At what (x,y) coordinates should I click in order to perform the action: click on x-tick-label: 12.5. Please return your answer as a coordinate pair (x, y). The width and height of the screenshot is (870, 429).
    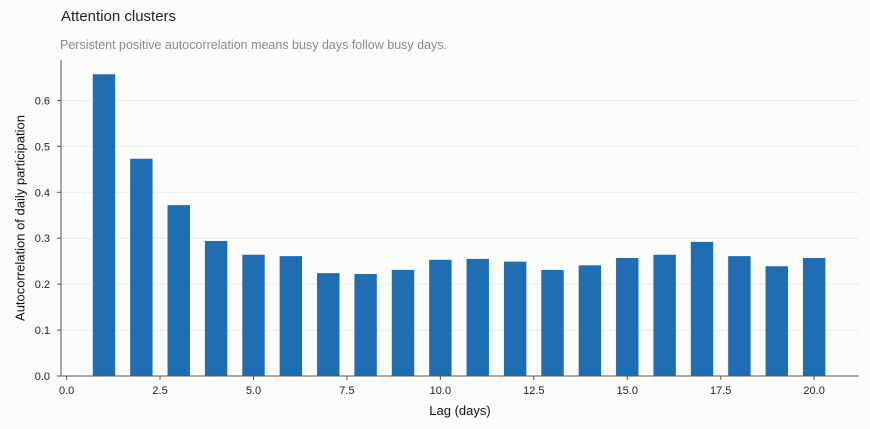
    Looking at the image, I should click on (533, 391).